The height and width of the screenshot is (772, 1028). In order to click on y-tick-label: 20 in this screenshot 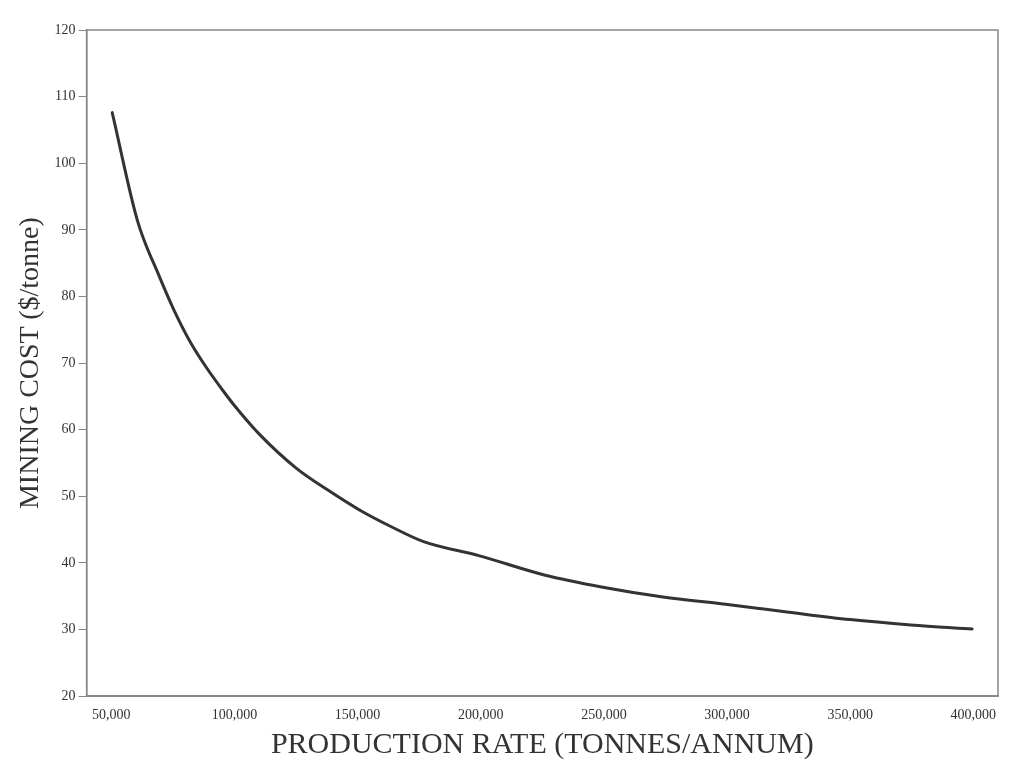, I will do `click(68, 695)`.